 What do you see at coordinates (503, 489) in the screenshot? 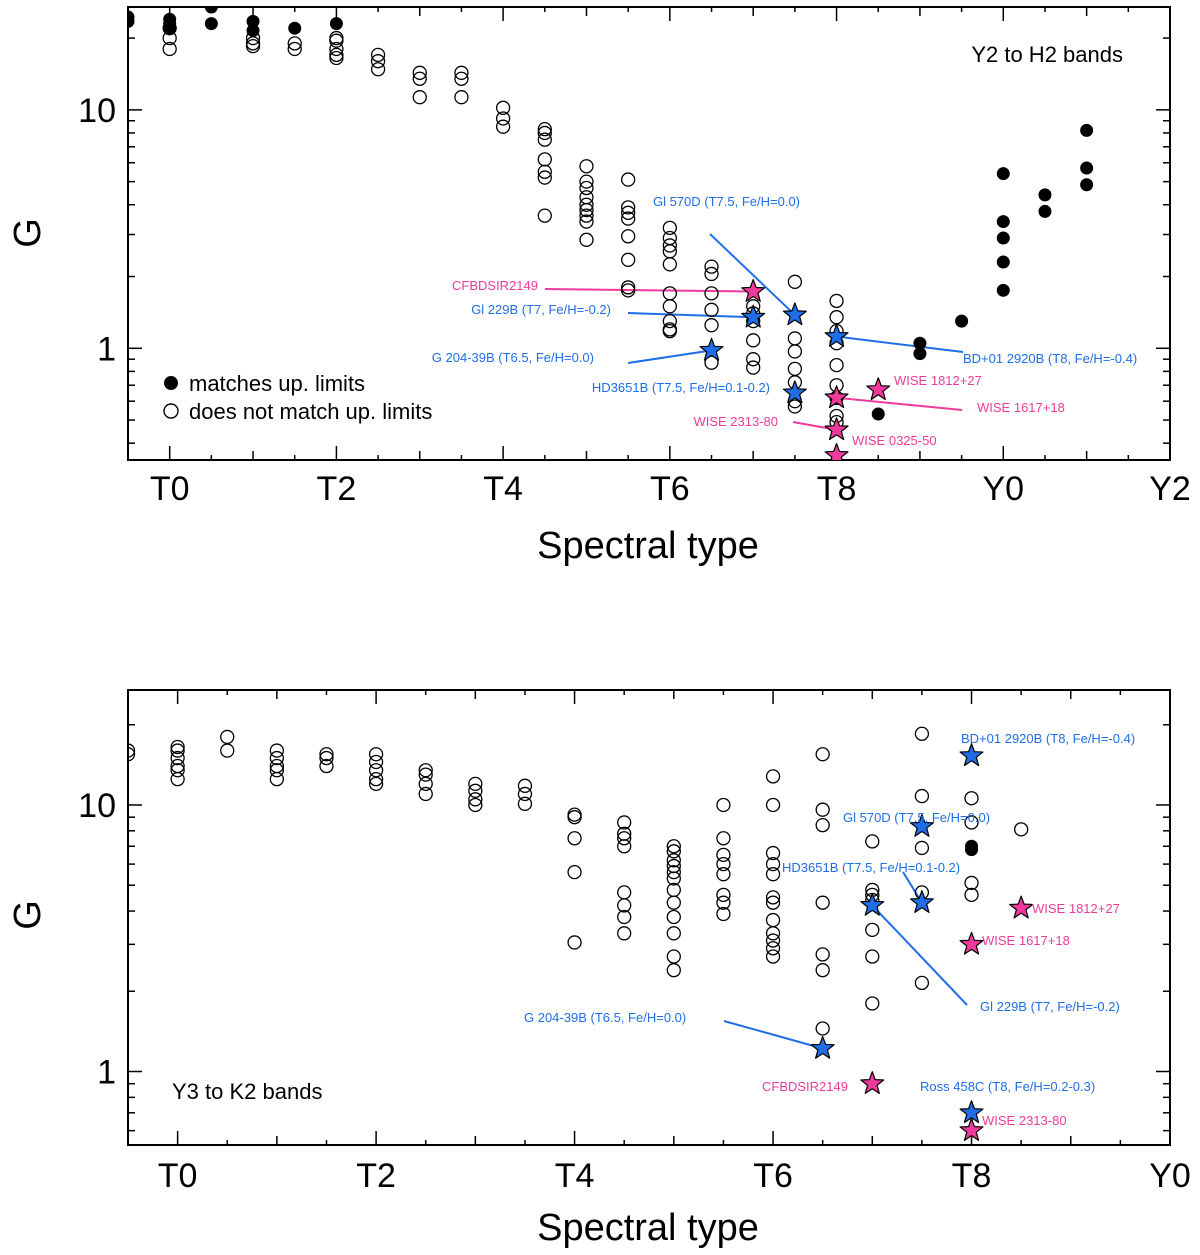
I see `x-tick-label: T4` at bounding box center [503, 489].